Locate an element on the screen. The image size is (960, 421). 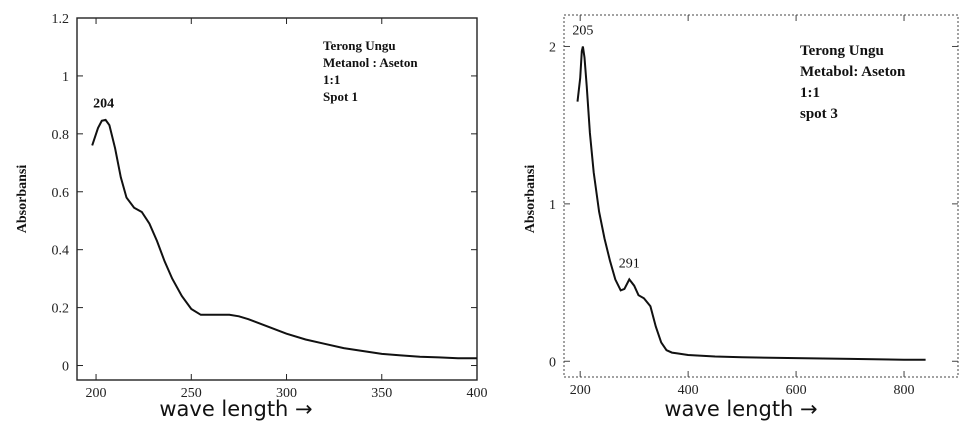
y-tick-label: 0.4 is located at coordinates (61, 251).